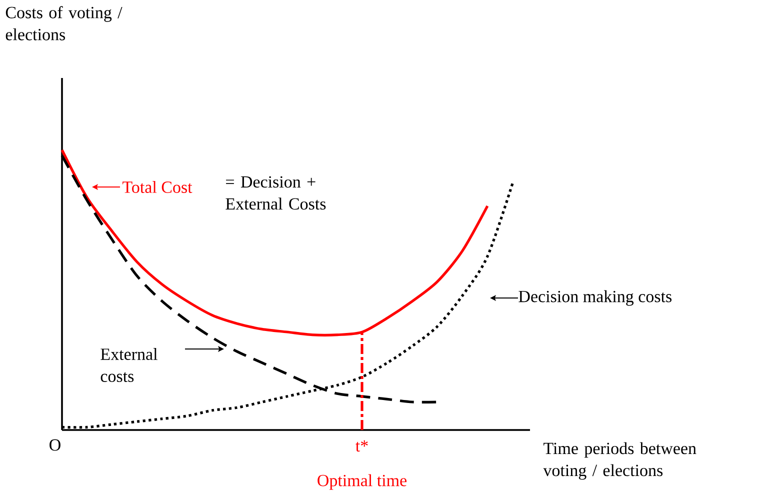 This screenshot has height=495, width=758. Describe the element at coordinates (276, 193) in the screenshot. I see `annotation: = Decision + External Costs` at that location.